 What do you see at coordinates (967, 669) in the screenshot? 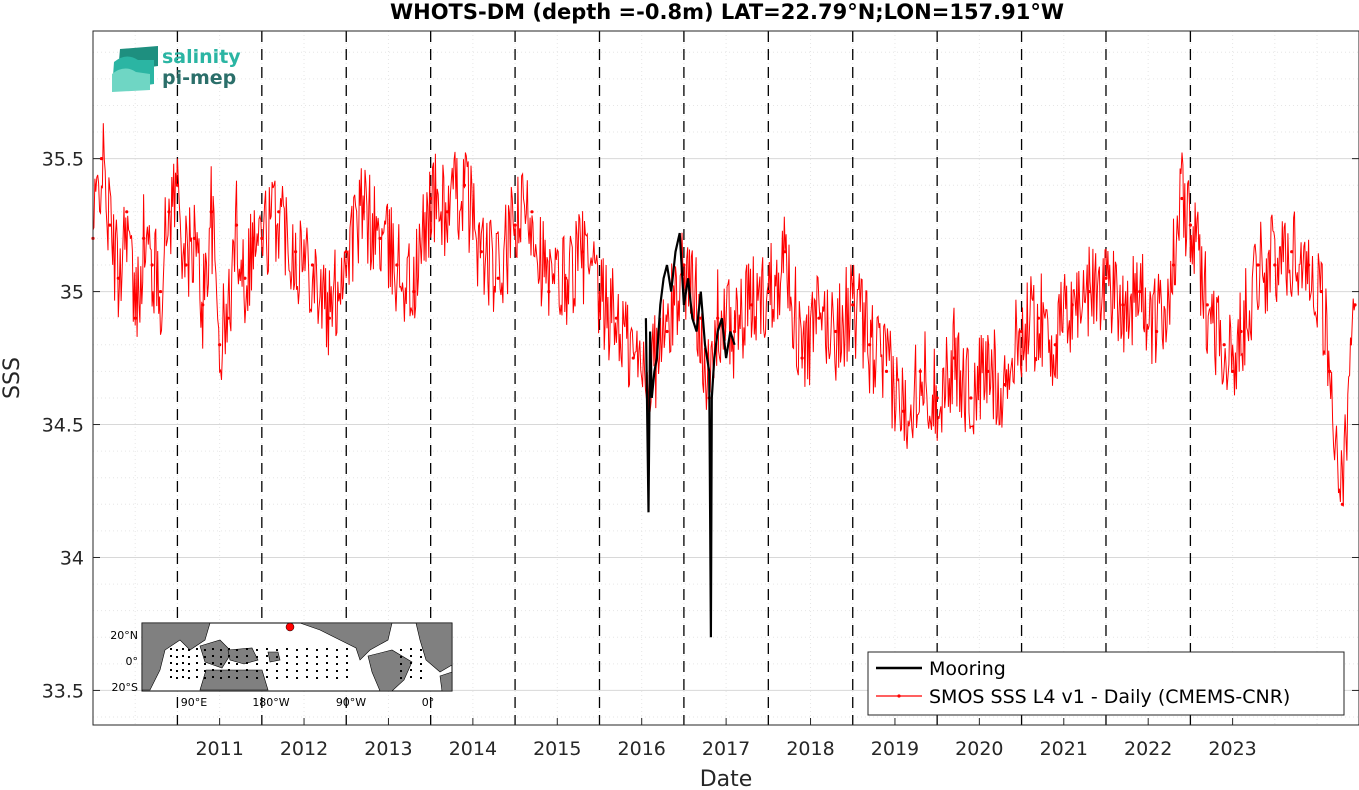
I see `legend-label-mooring: Mooring` at bounding box center [967, 669].